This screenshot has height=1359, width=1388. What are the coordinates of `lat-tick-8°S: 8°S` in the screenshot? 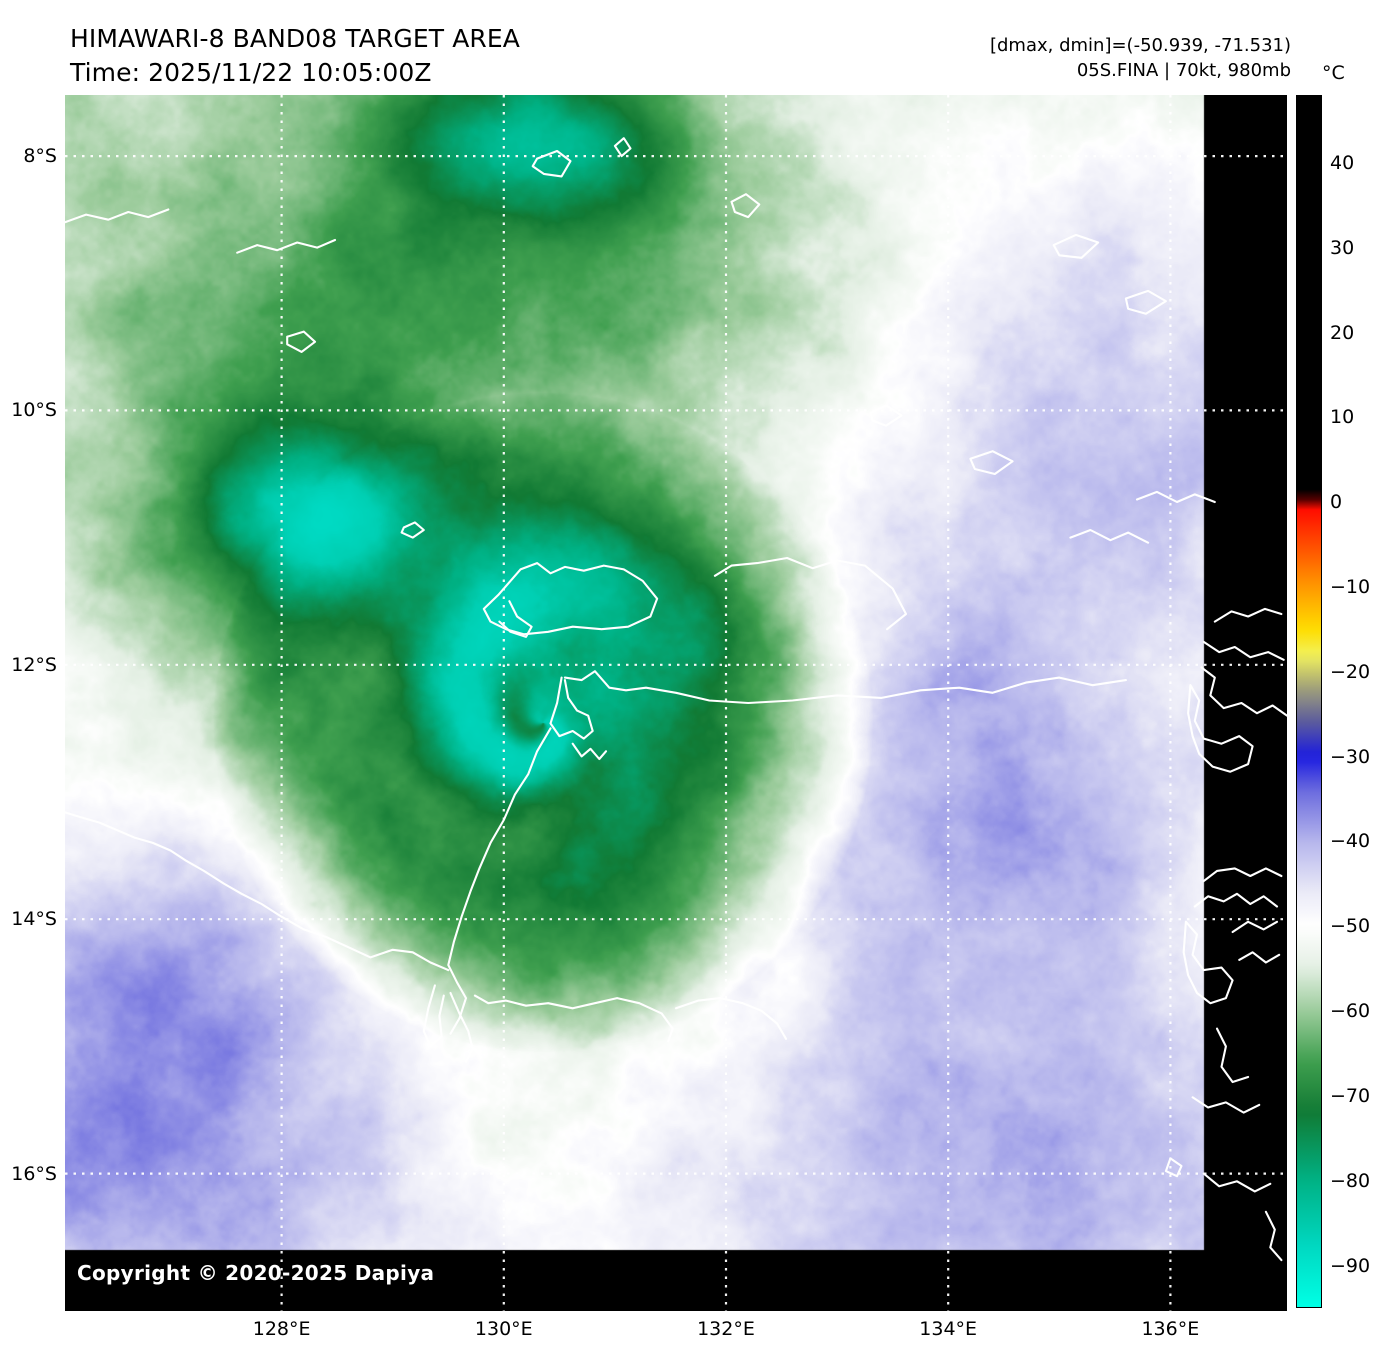 It's located at (40, 156).